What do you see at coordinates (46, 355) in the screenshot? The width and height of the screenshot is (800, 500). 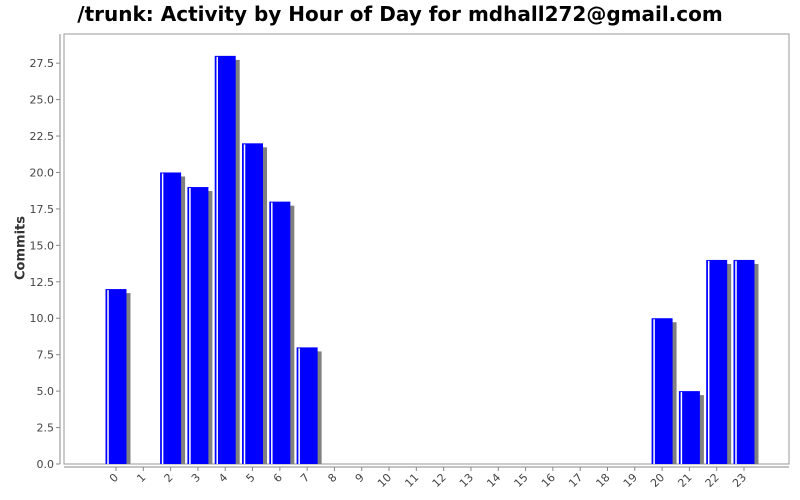 I see `y-tick-label: 7.5` at bounding box center [46, 355].